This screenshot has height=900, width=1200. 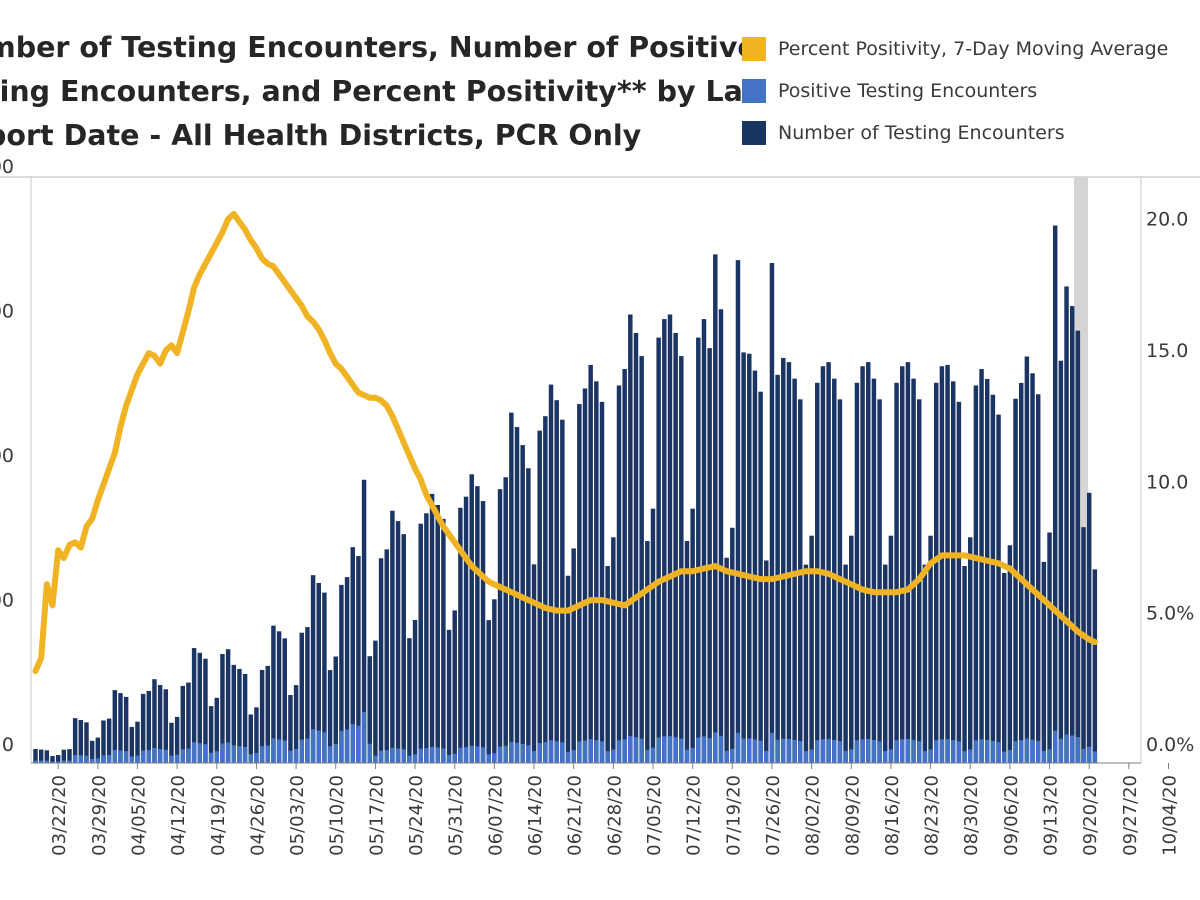 What do you see at coordinates (7, 601) in the screenshot?
I see `y-left-tick-label: 00` at bounding box center [7, 601].